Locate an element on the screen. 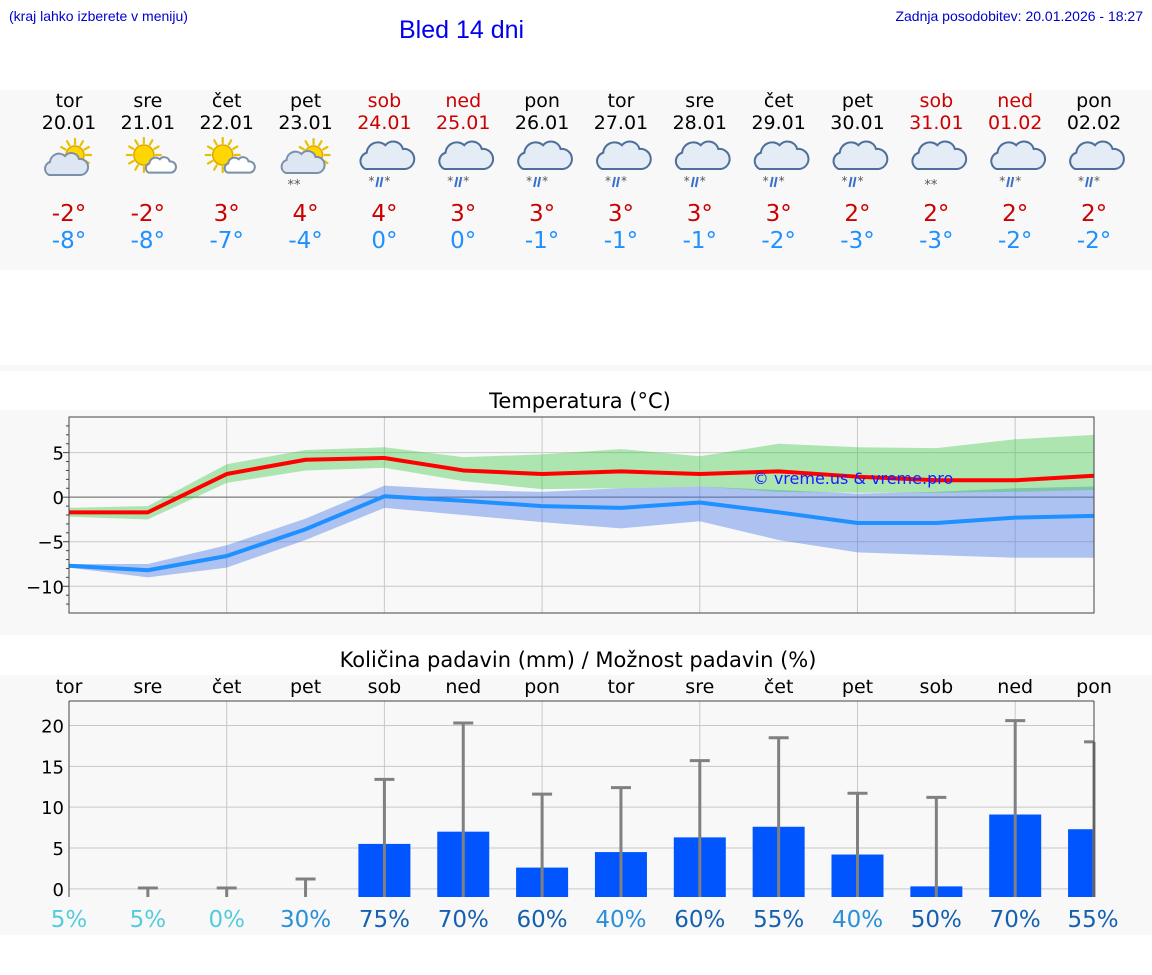 Image resolution: width=1152 pixels, height=975 pixels. precip-probability-label: 60% is located at coordinates (699, 920).